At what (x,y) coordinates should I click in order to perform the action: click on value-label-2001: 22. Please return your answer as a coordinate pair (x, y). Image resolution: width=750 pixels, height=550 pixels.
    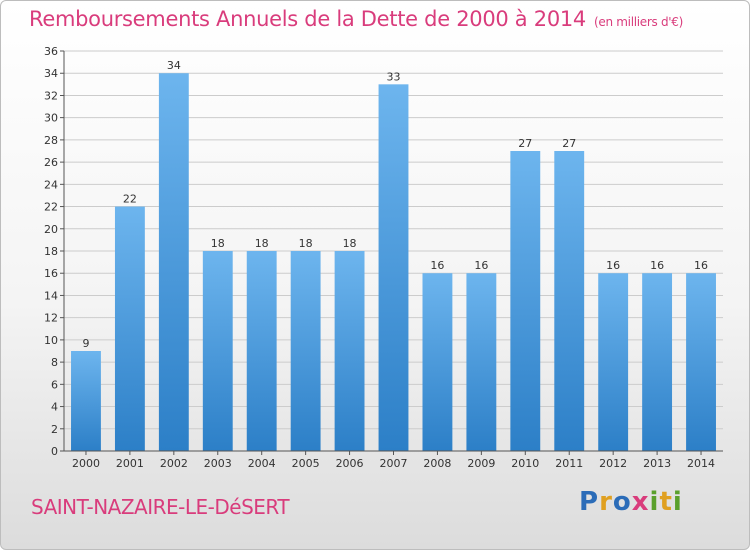
    Looking at the image, I should click on (130, 199).